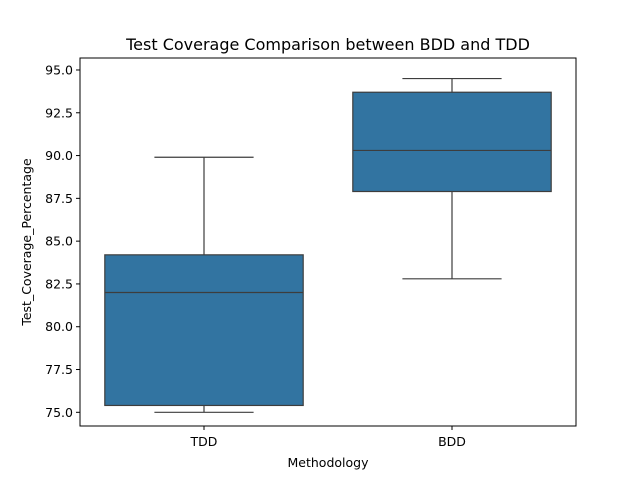 This screenshot has height=480, width=640. I want to click on y-axis-label: Test_Coverage_Percentage, so click(26, 242).